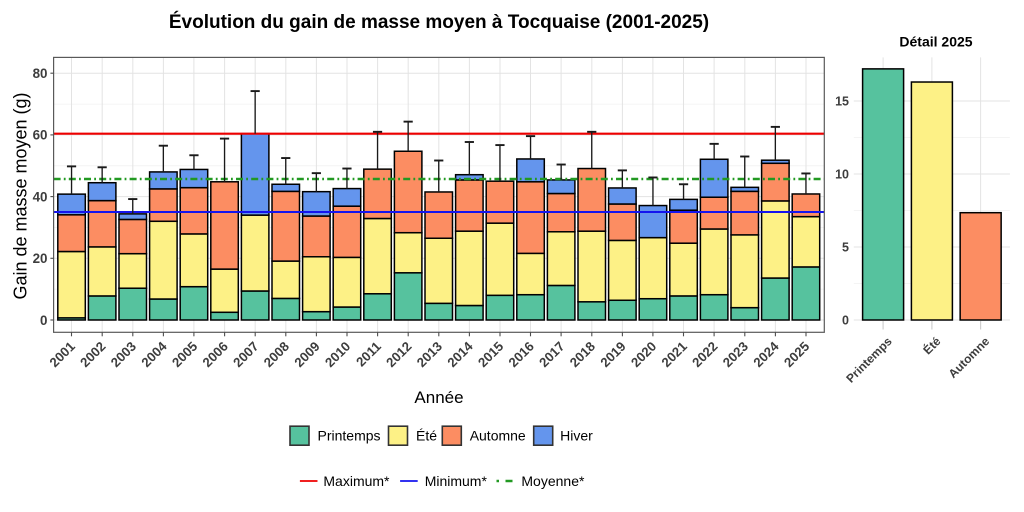 The width and height of the screenshot is (1024, 512). I want to click on svg-text: 15, so click(842, 101).